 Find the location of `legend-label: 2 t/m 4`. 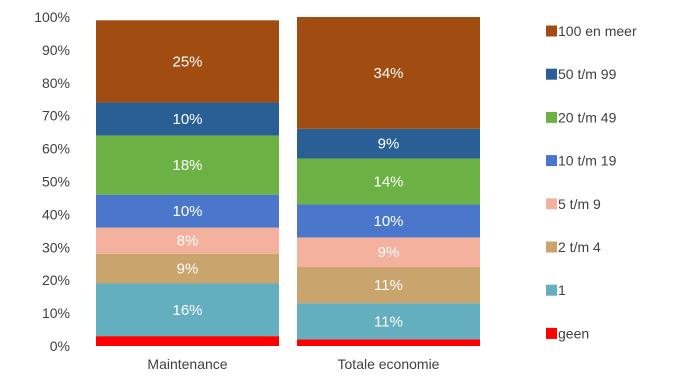

legend-label: 2 t/m 4 is located at coordinates (579, 247).